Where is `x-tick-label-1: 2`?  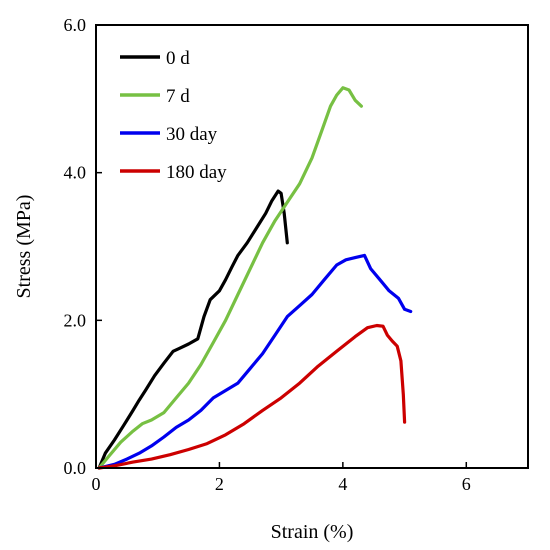 x-tick-label-1: 2 is located at coordinates (219, 484).